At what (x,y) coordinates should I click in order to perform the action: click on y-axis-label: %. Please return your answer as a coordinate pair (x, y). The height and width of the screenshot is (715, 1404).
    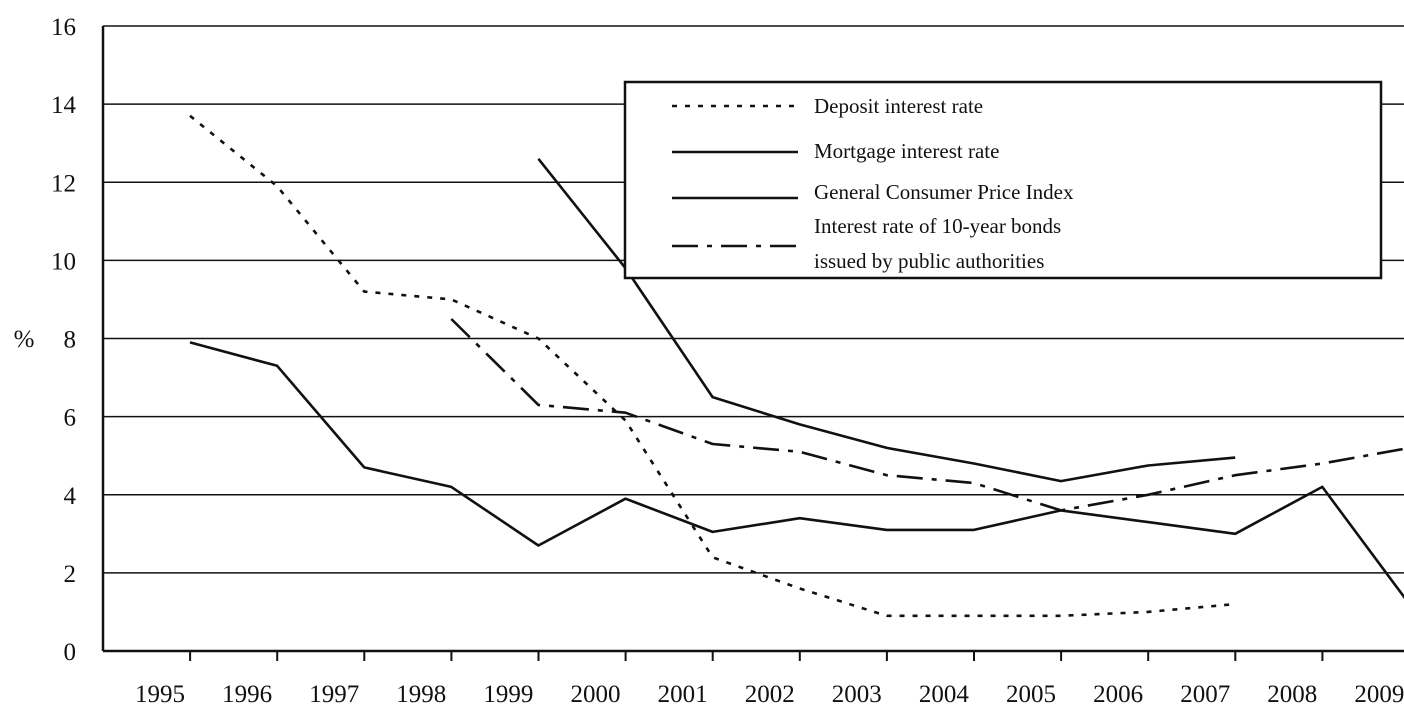
    Looking at the image, I should click on (24, 339).